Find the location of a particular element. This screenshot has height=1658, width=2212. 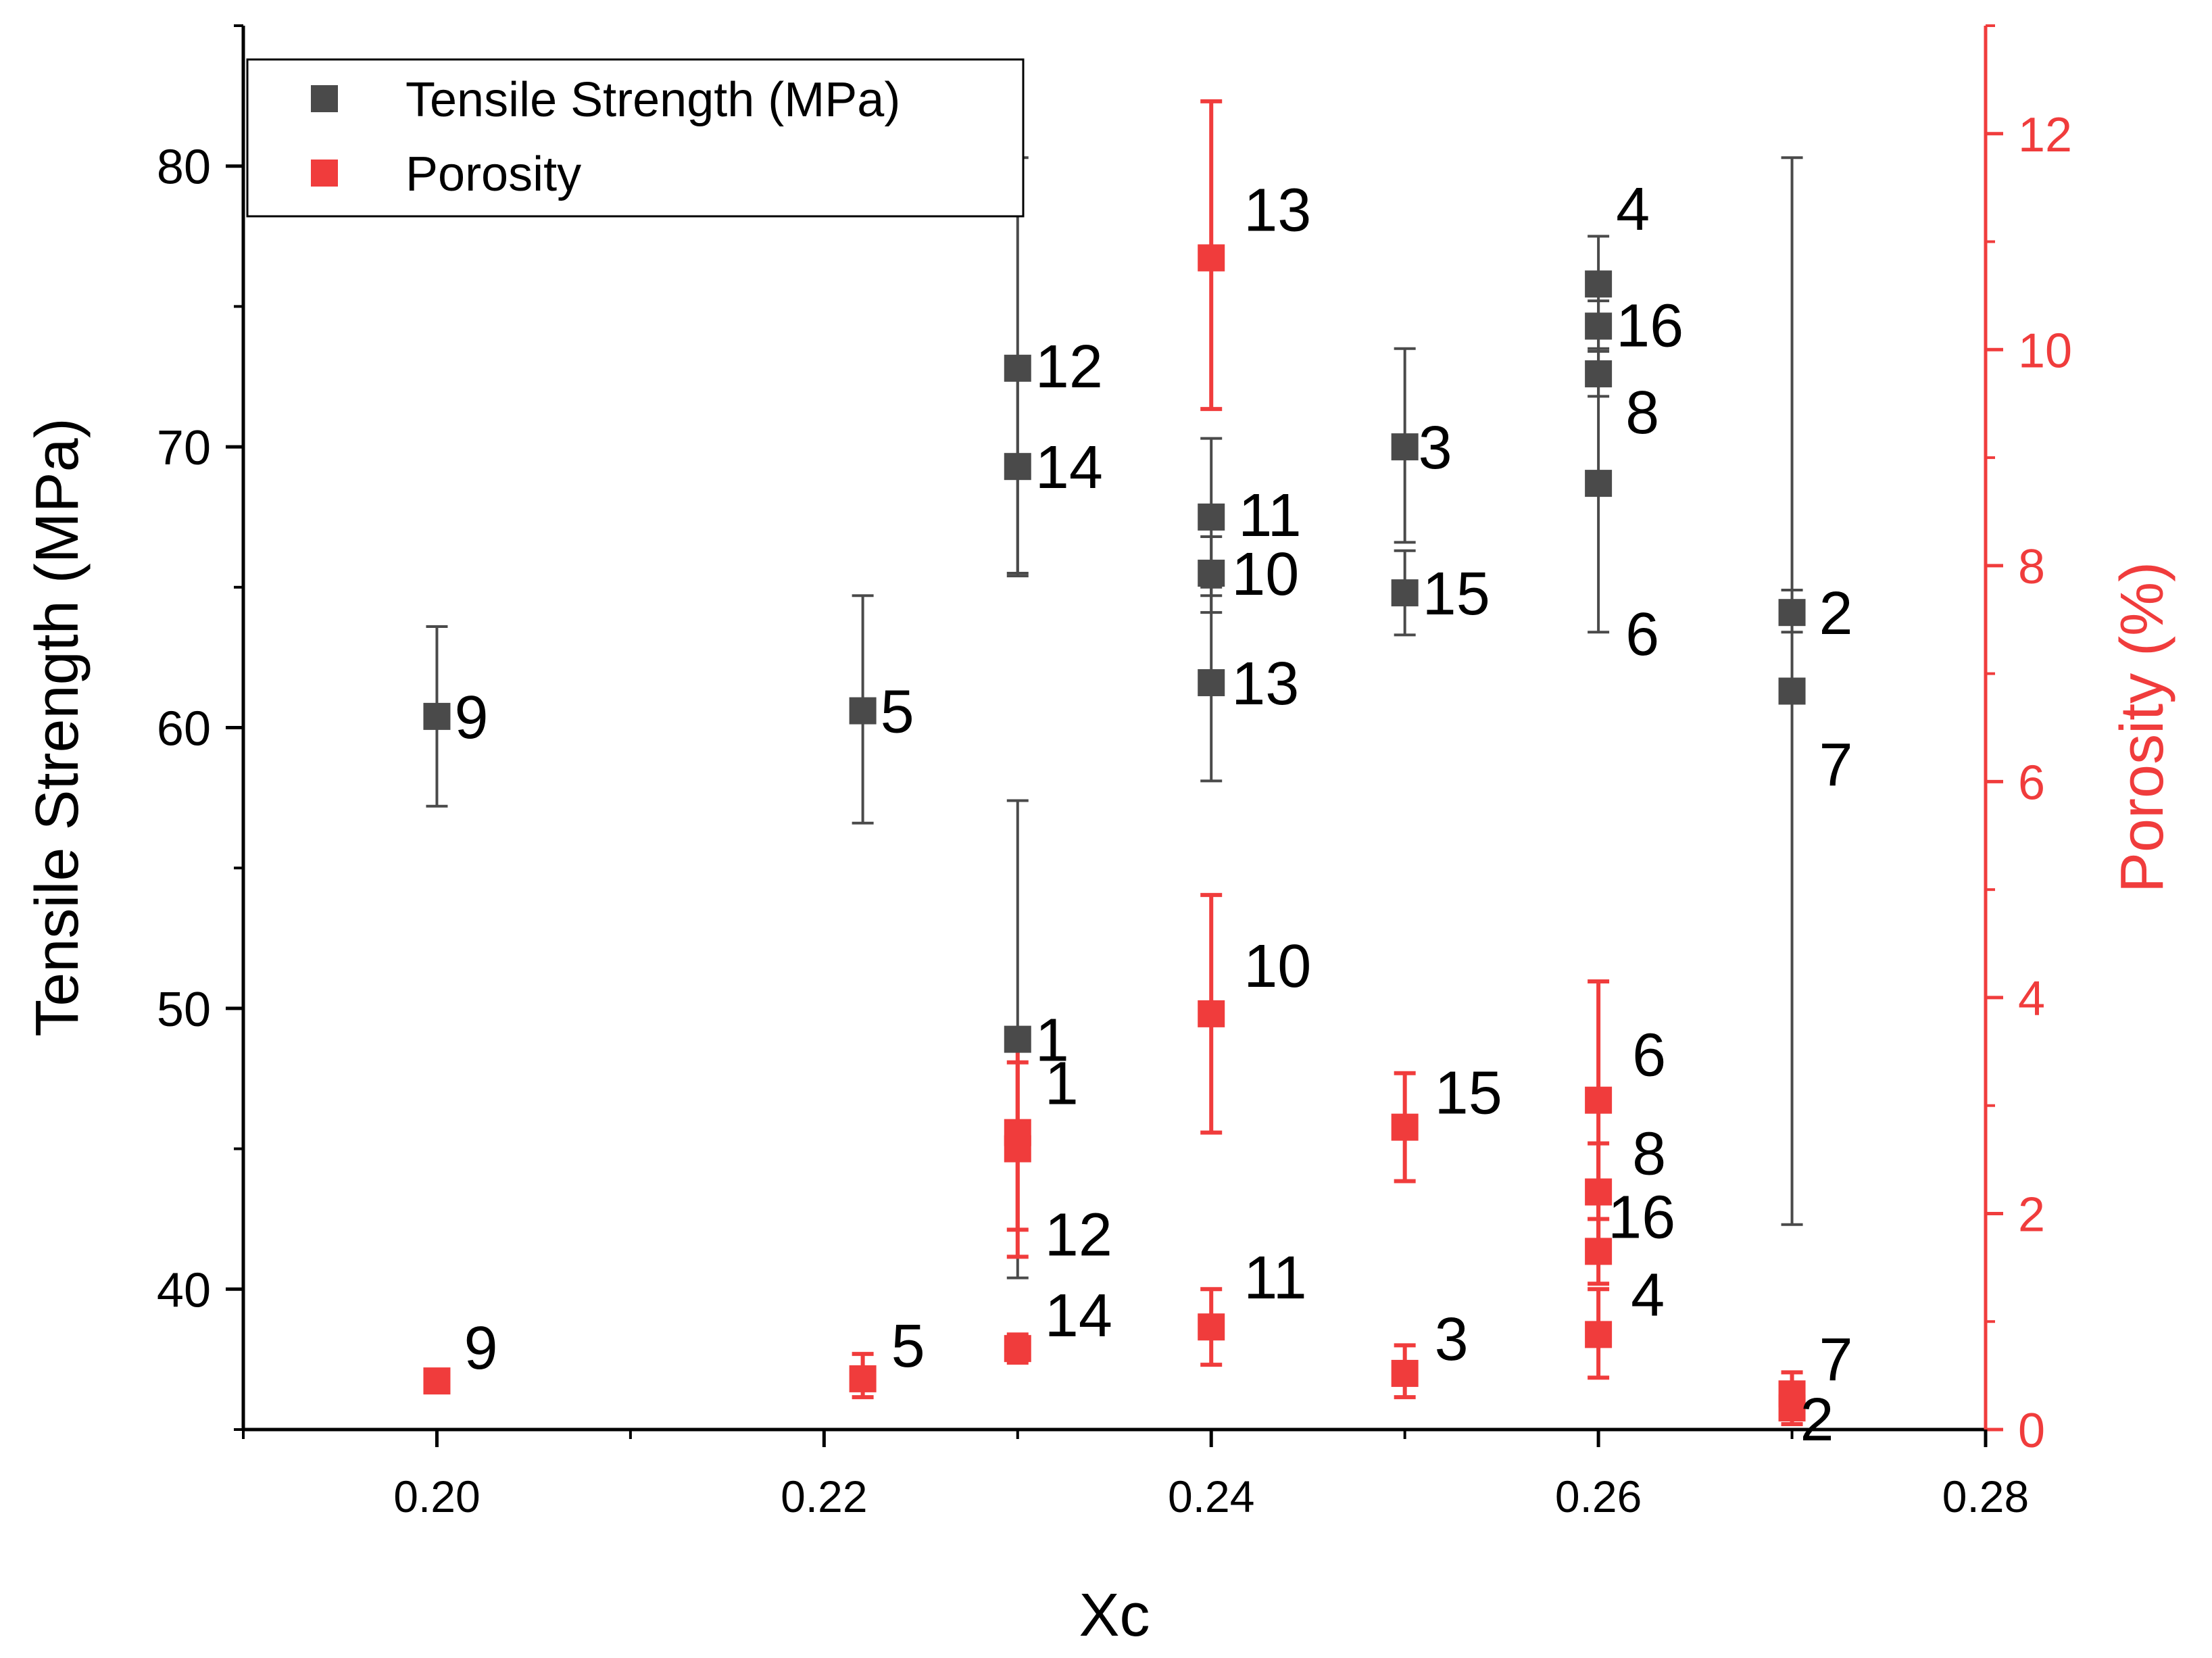

porosity-point-label: 14 is located at coordinates (1078, 1316).